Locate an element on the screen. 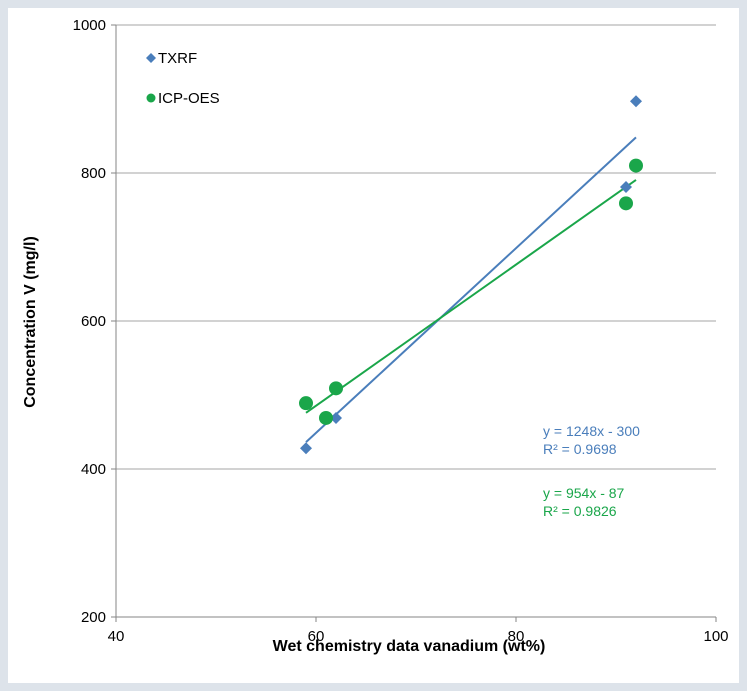 The image size is (747, 691). x-tick-label-40: 40 is located at coordinates (116, 636).